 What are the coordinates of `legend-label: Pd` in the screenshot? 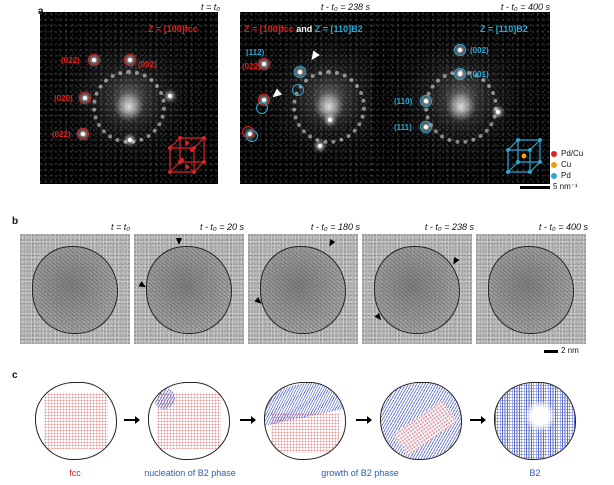 It's located at (566, 175).